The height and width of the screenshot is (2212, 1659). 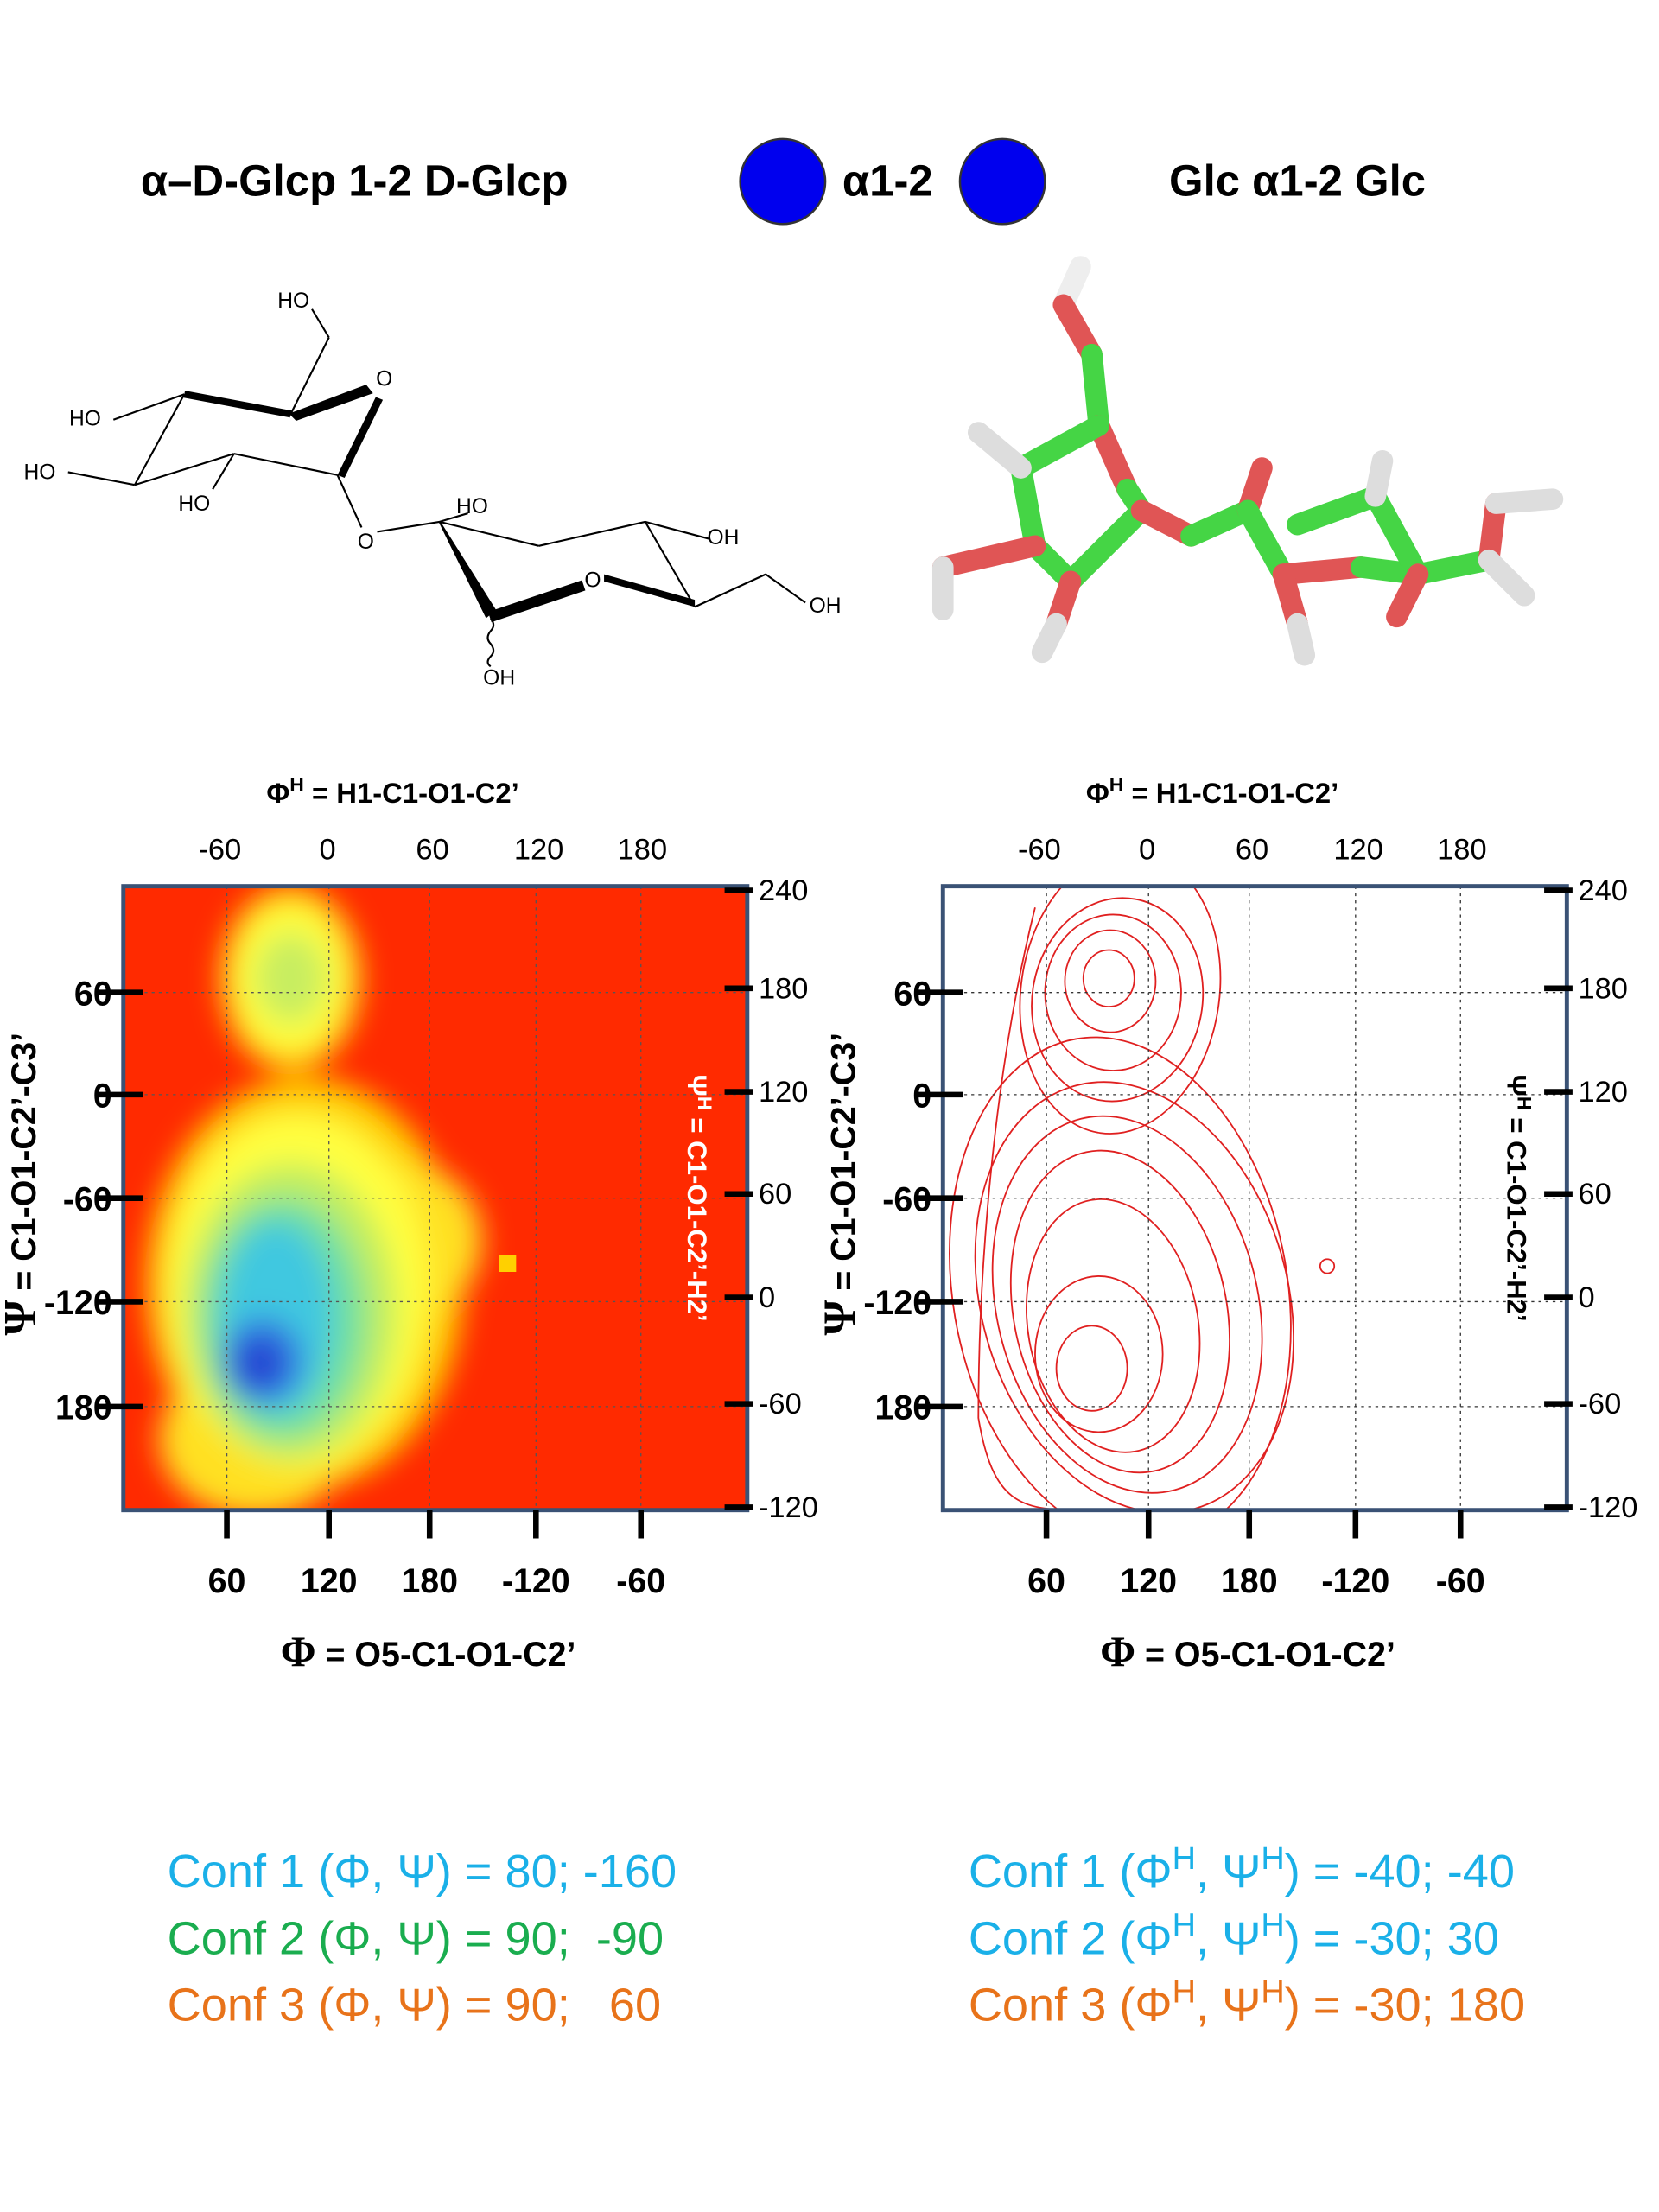 I want to click on text-part: = O5-C1-O1-C2’, so click(x=446, y=1655).